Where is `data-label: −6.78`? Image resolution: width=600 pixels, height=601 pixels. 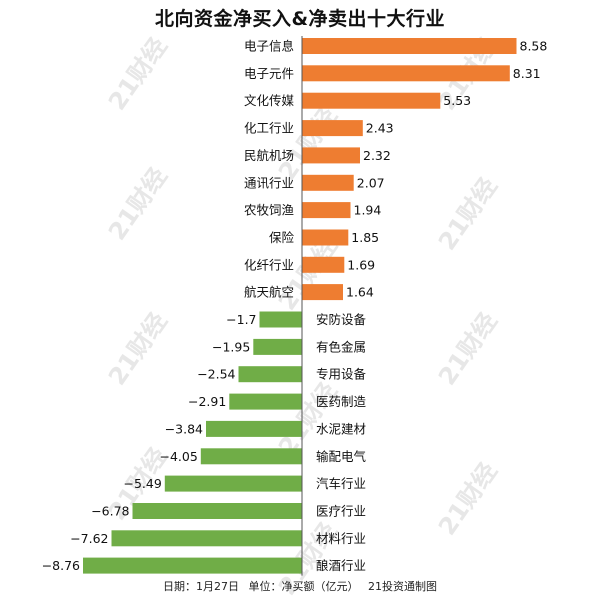
data-label: −6.78 is located at coordinates (110, 511).